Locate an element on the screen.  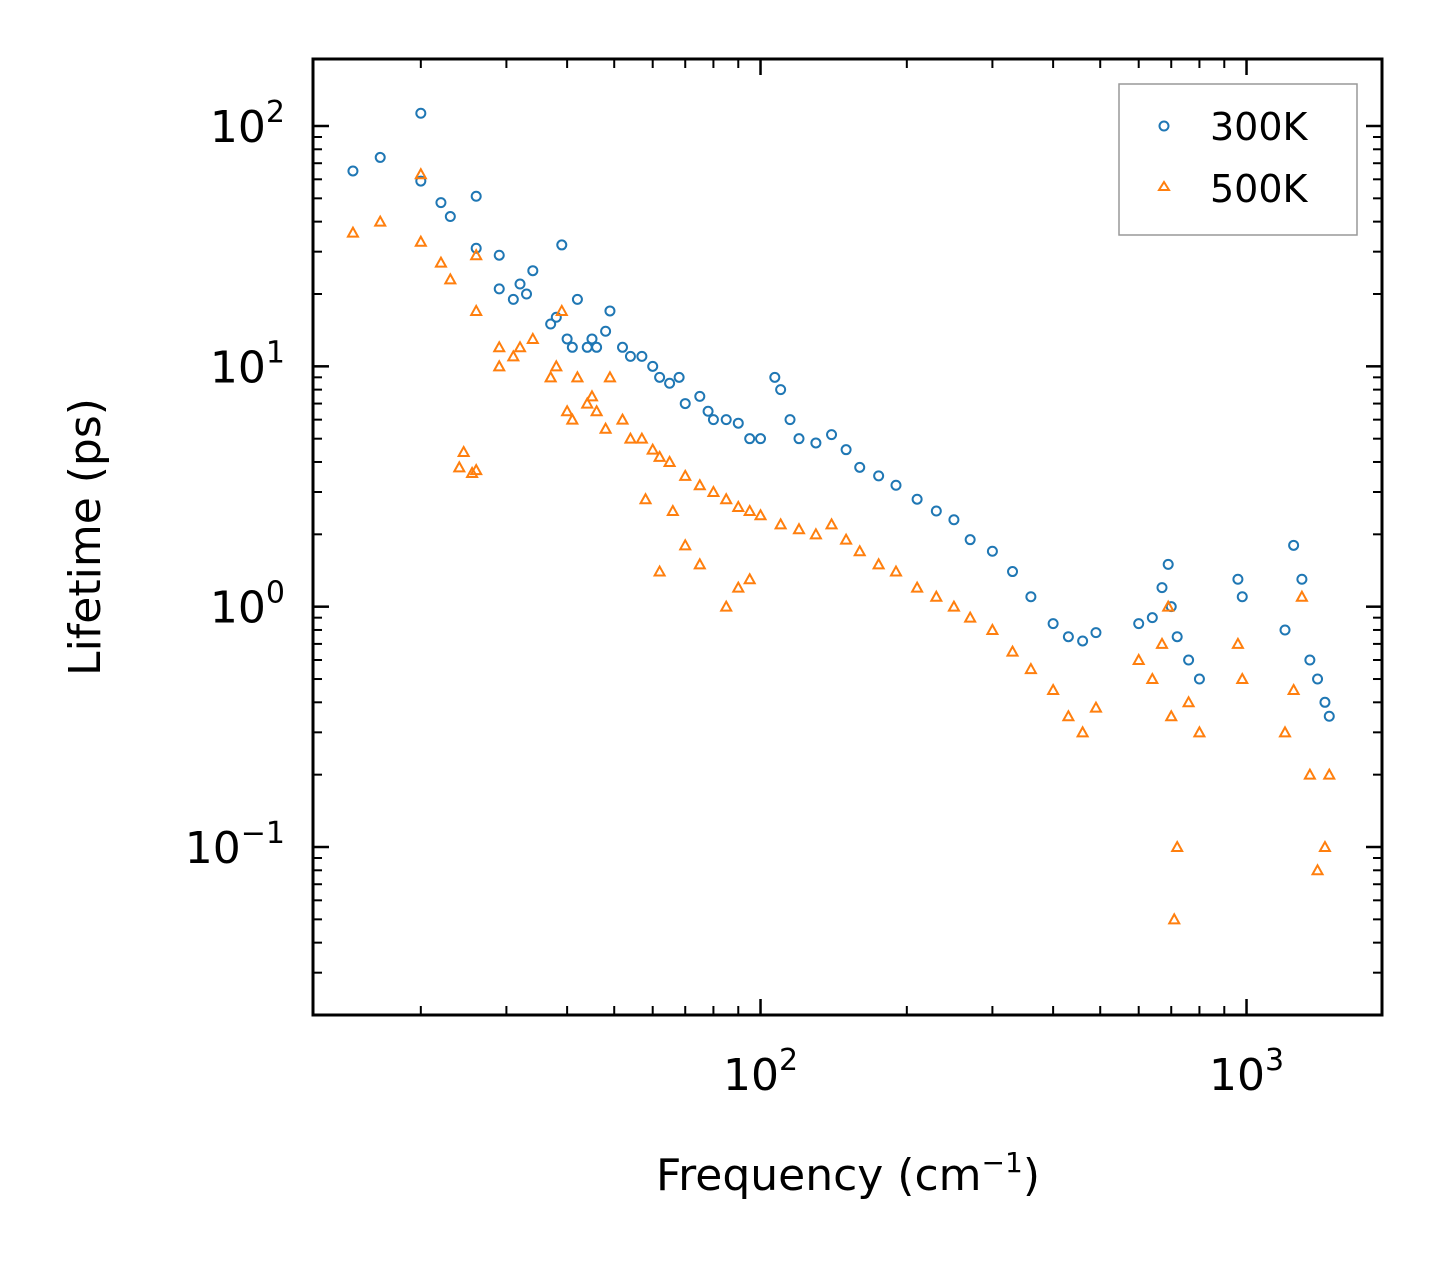
y-tick-label: 100 is located at coordinates (247, 605).